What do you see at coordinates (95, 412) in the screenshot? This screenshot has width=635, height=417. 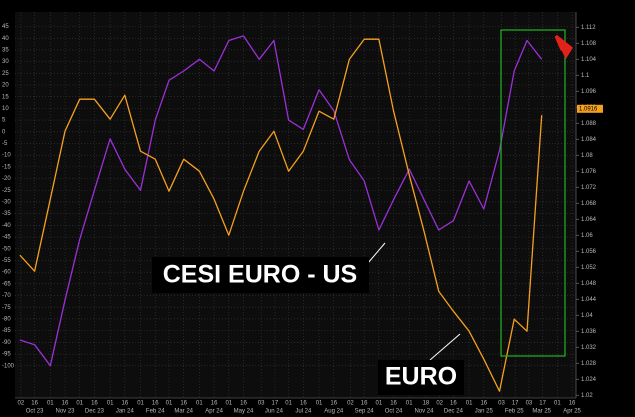 I see `x-month-label: Dec 23` at bounding box center [95, 412].